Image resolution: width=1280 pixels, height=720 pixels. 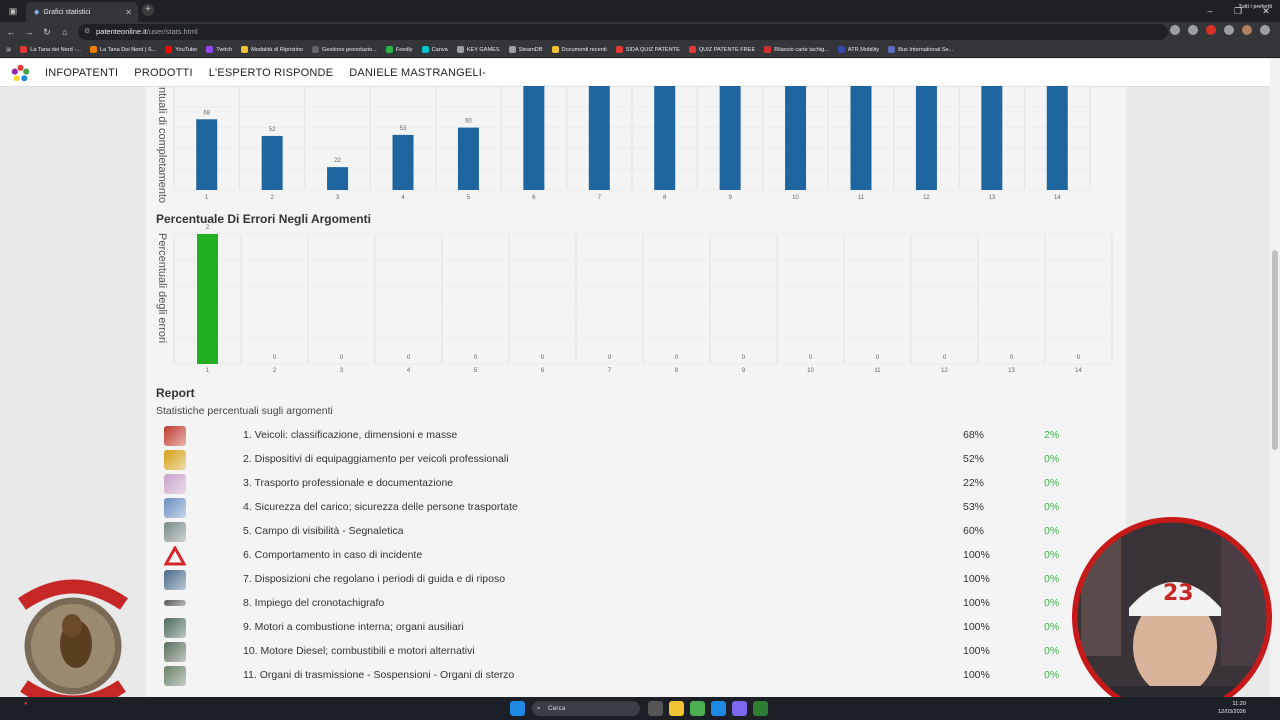 What do you see at coordinates (175, 532) in the screenshot?
I see `visibility-icon` at bounding box center [175, 532].